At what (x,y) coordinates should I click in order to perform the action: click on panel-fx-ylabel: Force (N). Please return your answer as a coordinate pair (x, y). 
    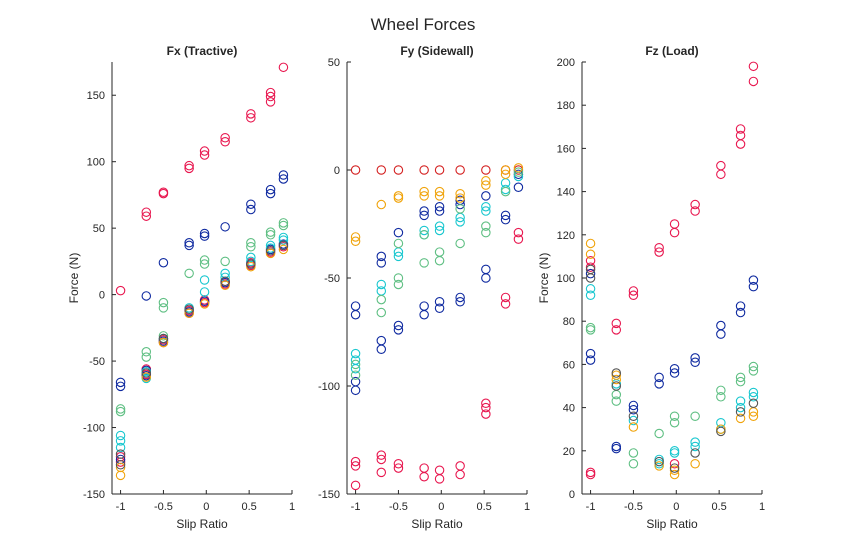
    Looking at the image, I should click on (74, 278).